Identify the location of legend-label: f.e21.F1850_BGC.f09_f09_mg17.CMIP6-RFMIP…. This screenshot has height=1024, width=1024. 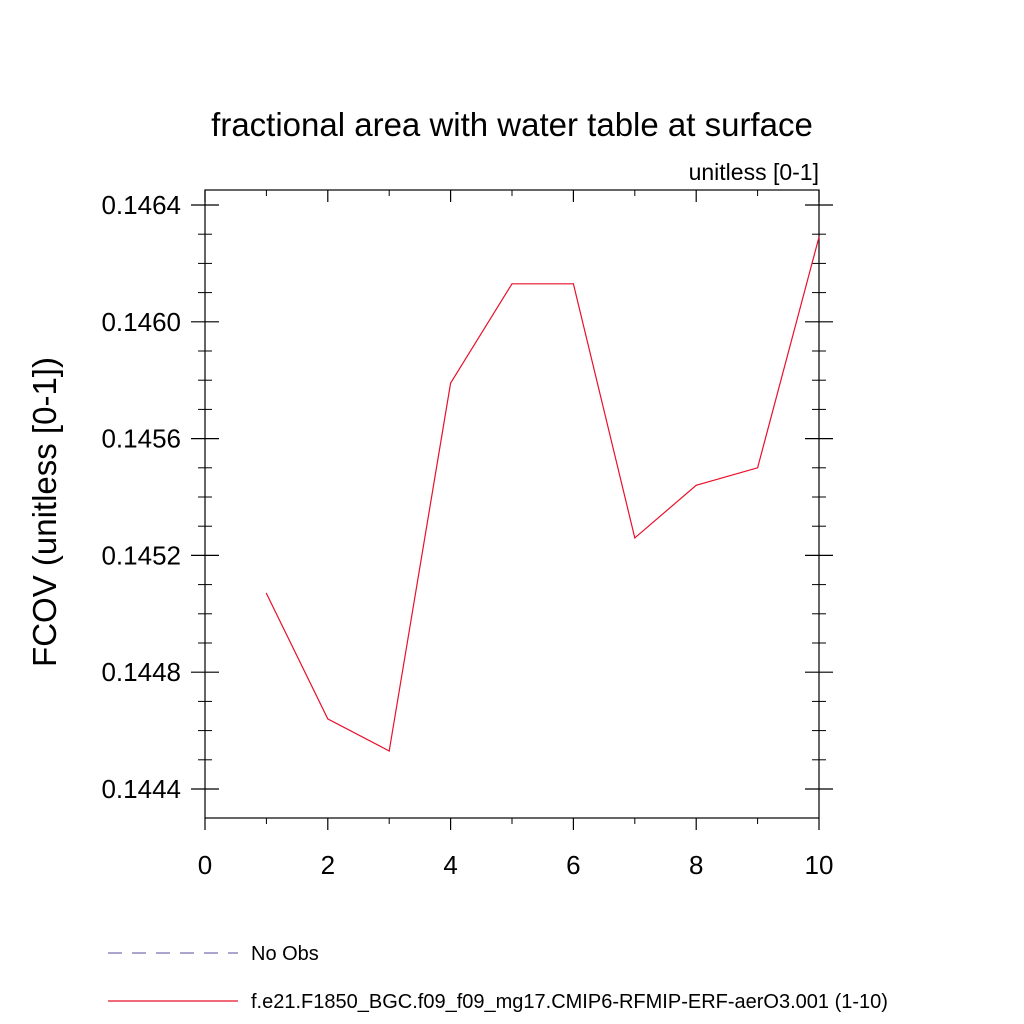
(569, 1002).